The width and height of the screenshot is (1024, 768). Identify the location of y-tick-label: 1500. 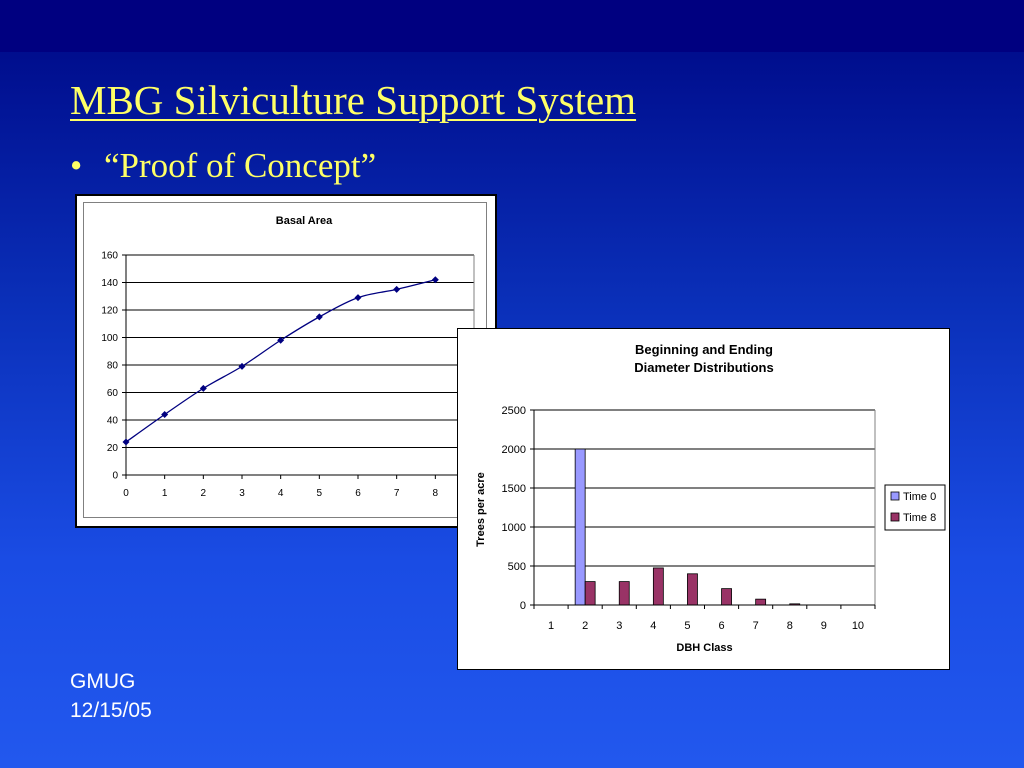
(514, 489).